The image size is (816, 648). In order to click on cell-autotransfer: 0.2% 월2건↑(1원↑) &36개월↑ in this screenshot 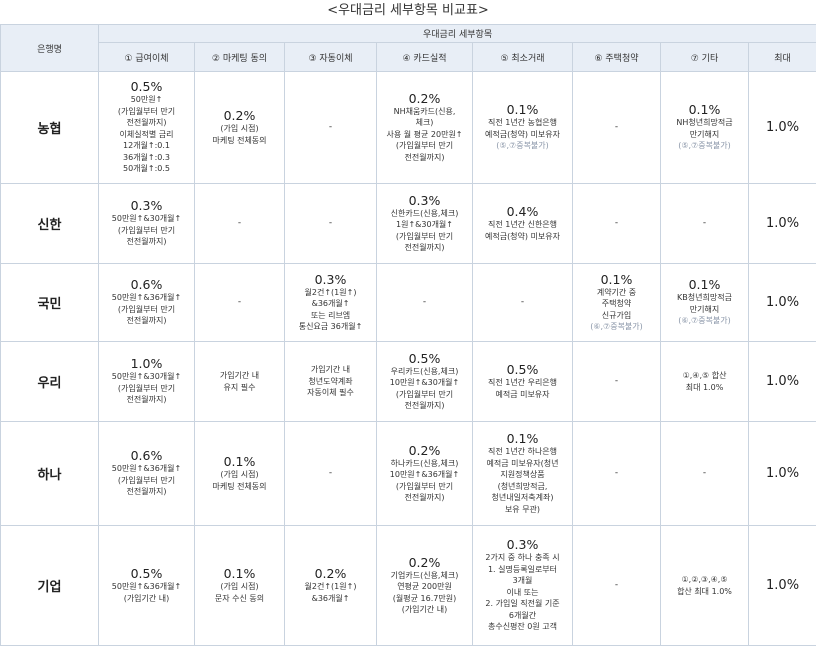, I will do `click(330, 585)`.